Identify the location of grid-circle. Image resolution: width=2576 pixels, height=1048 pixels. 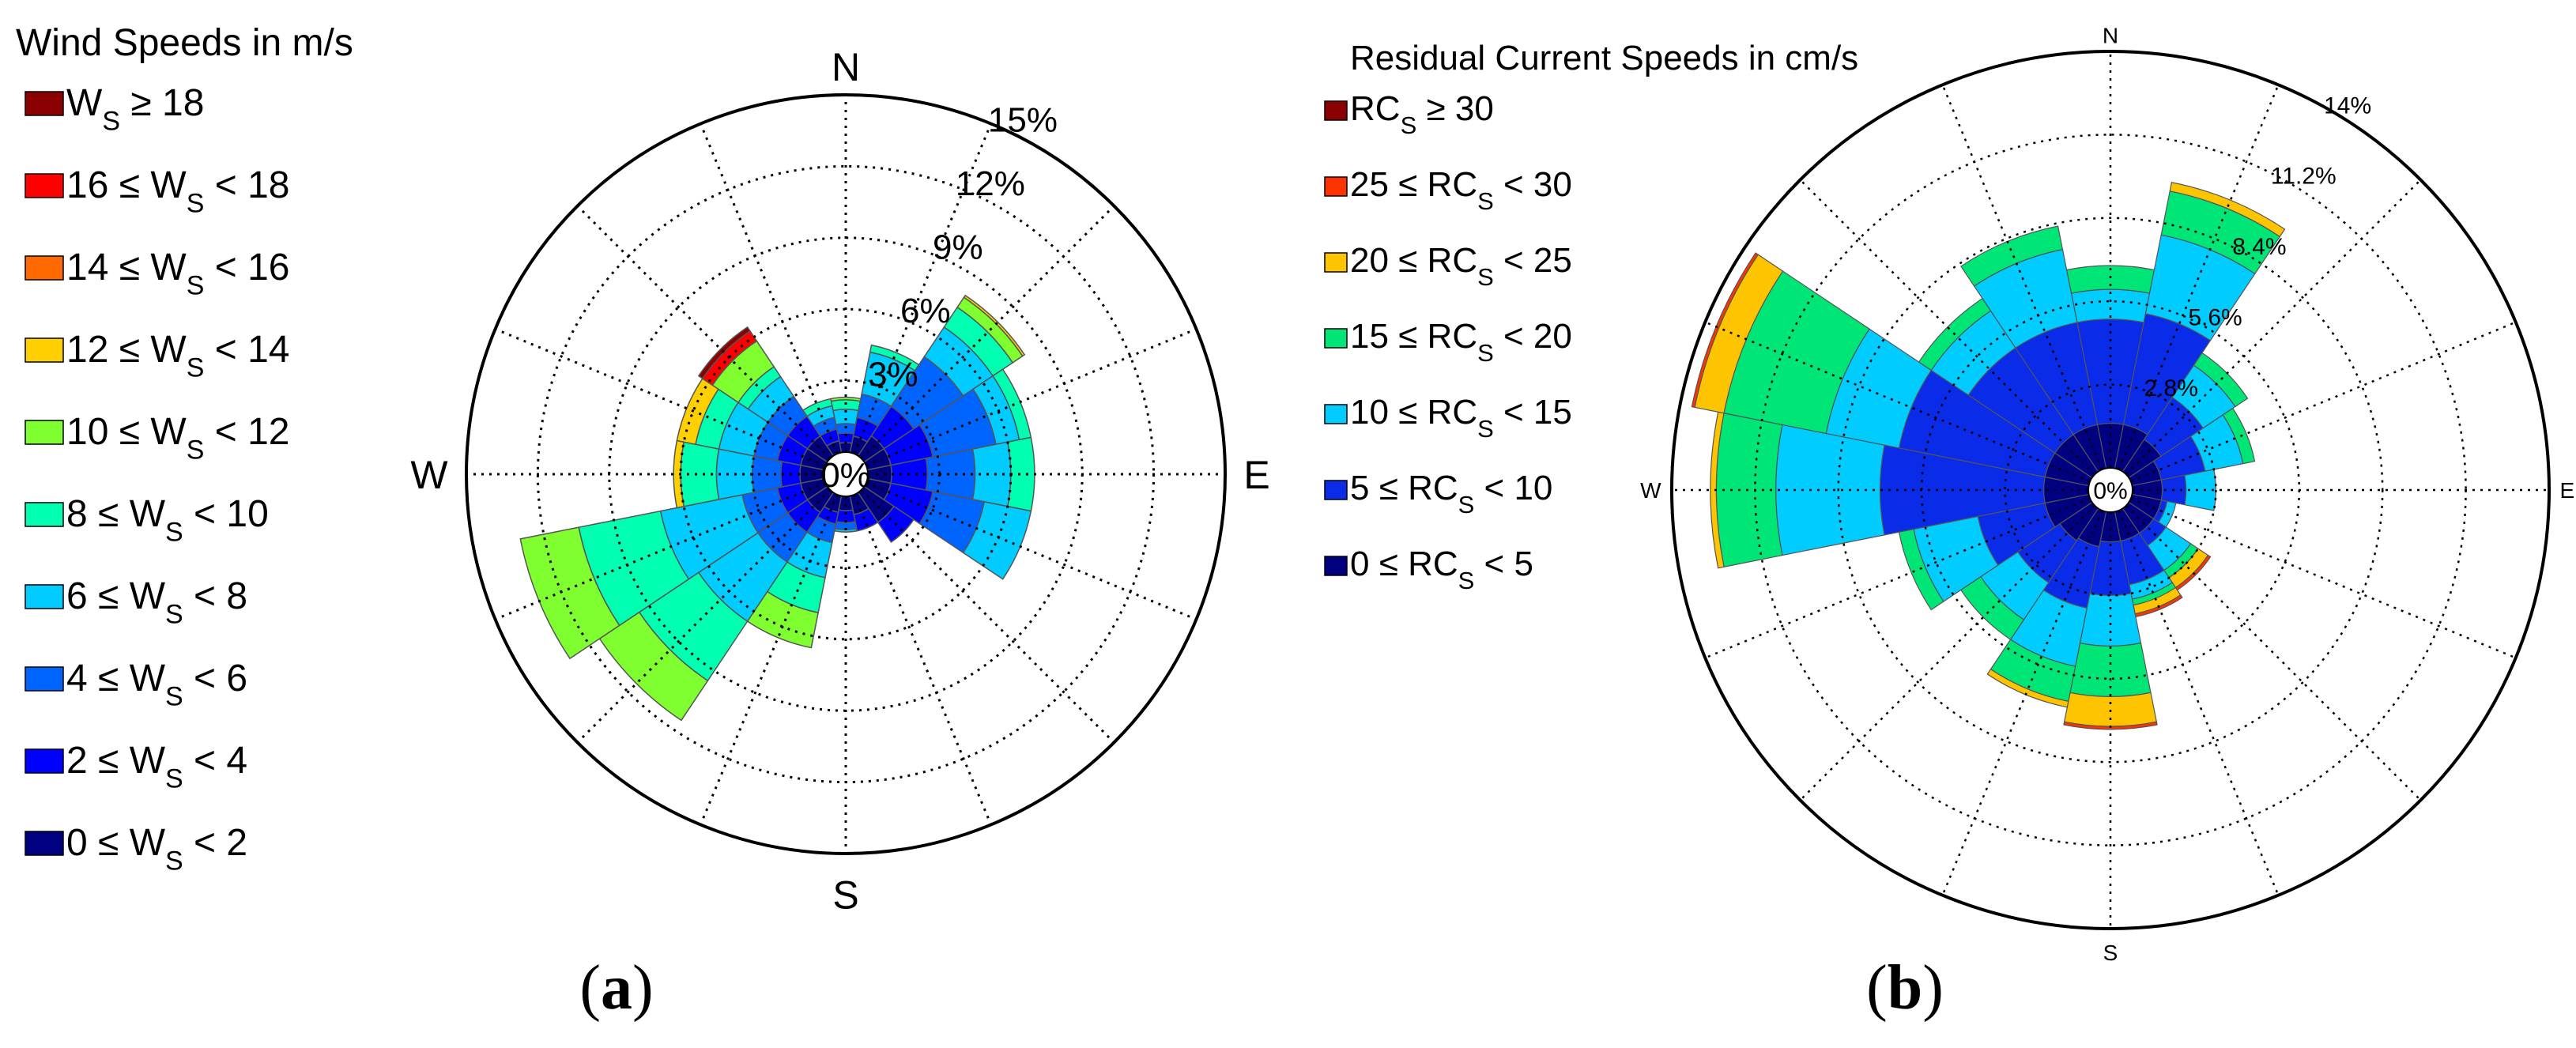
(2110, 490).